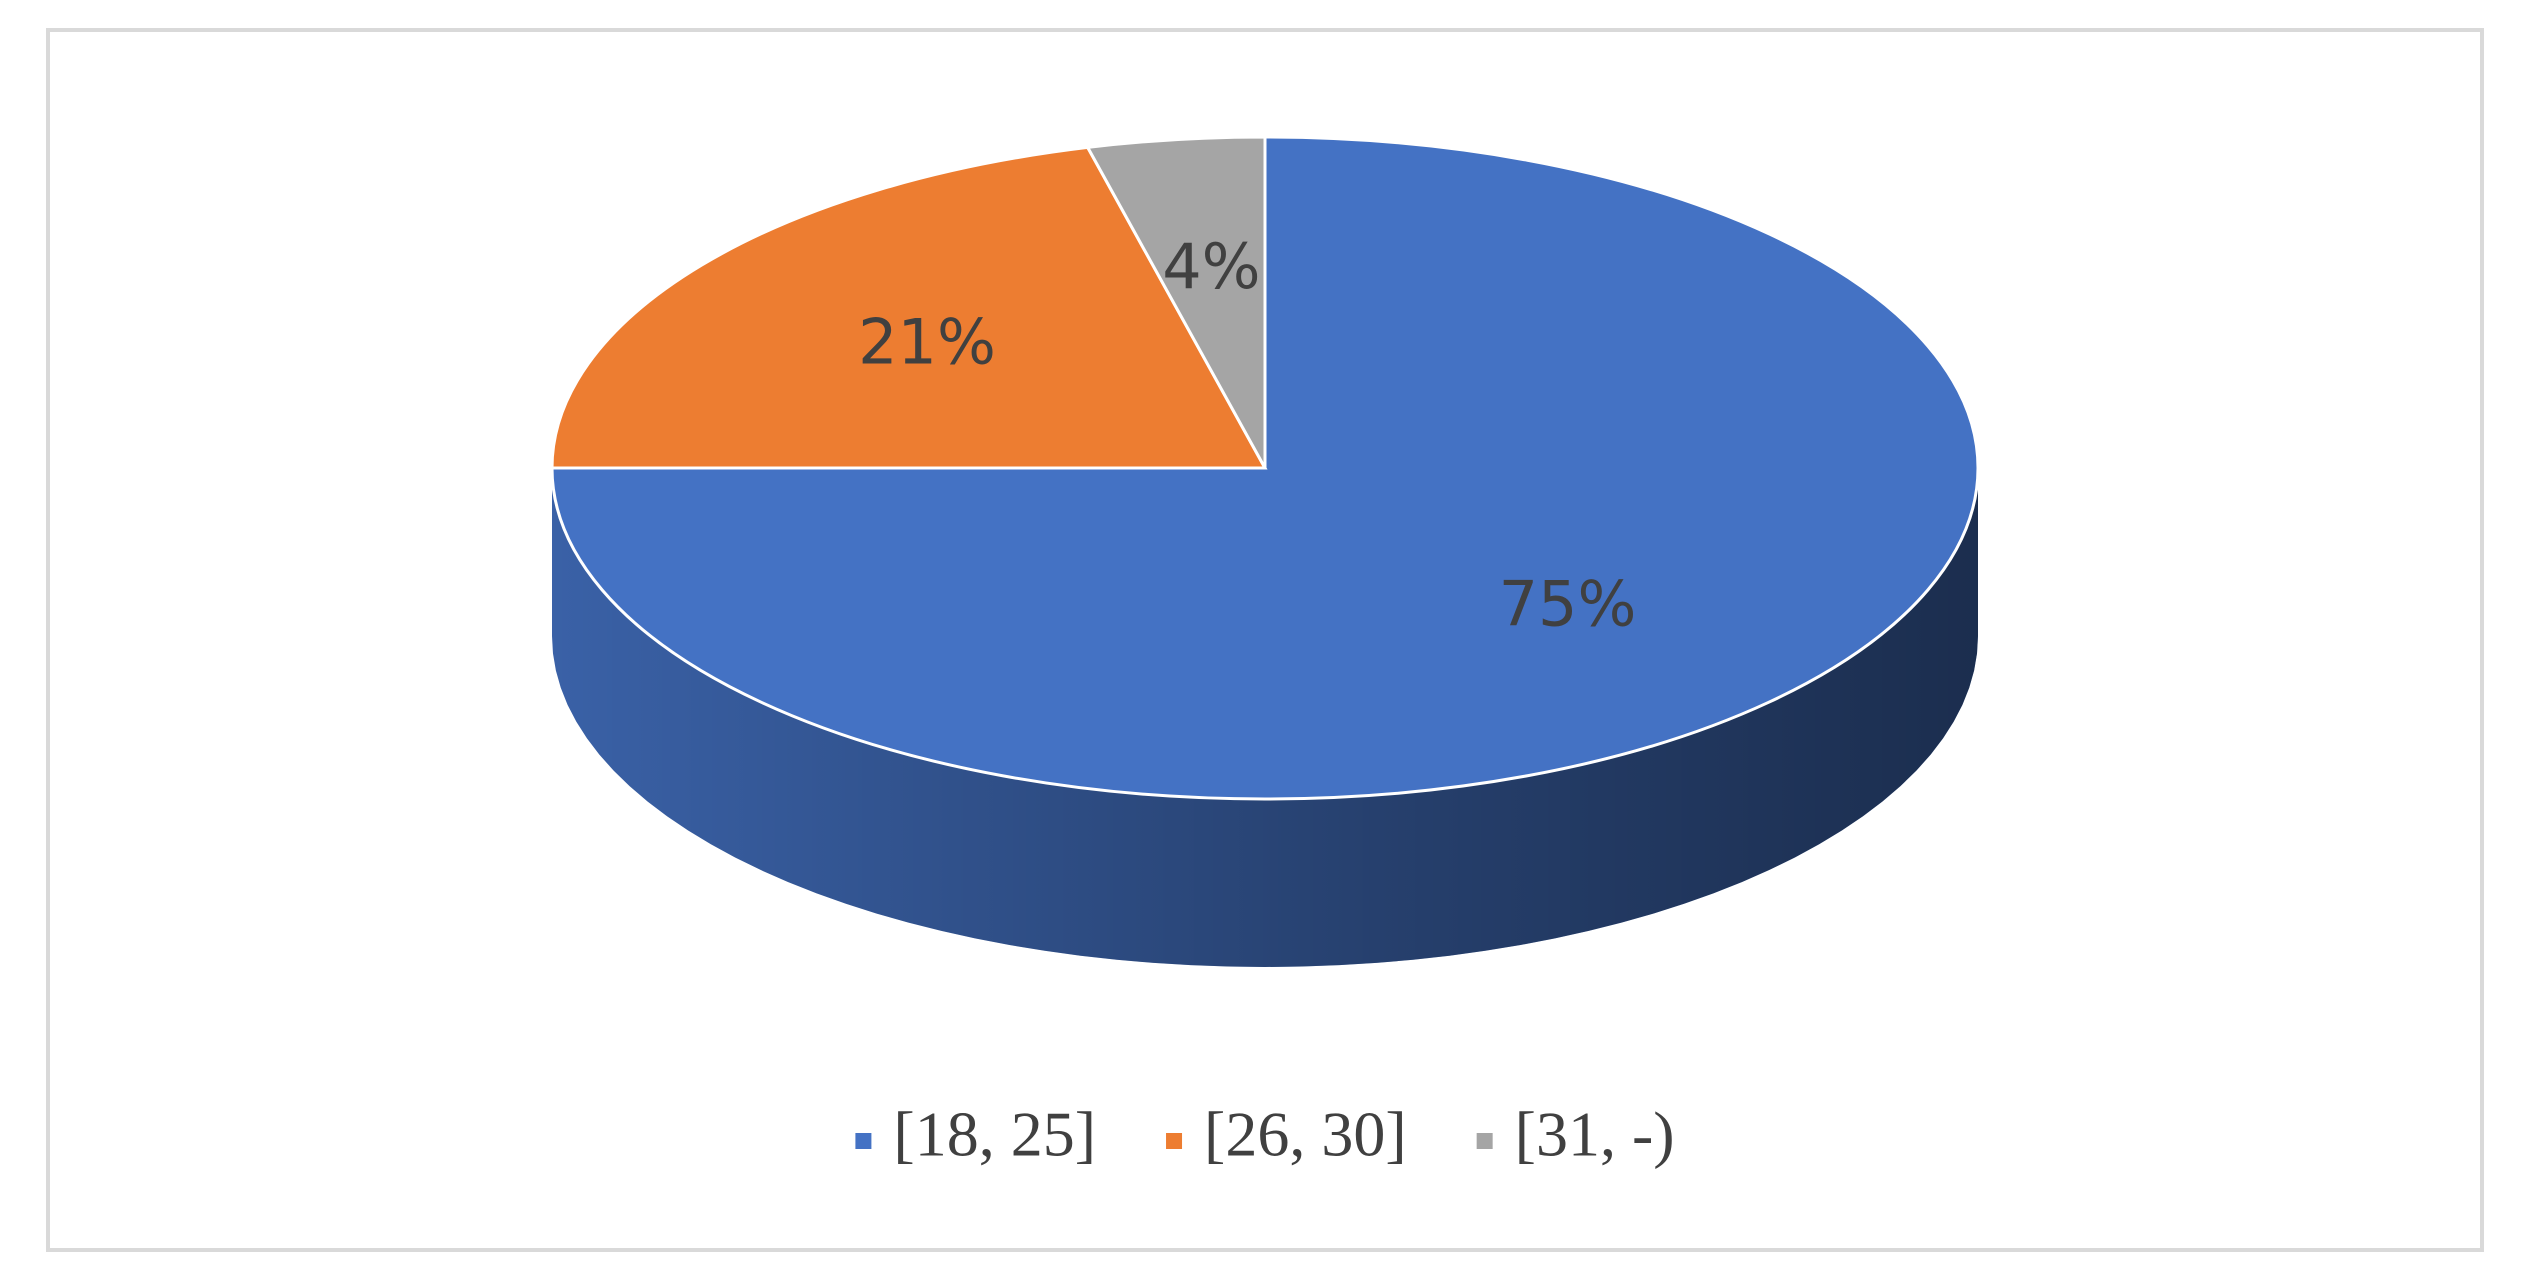  What do you see at coordinates (927, 341) in the screenshot?
I see `data-label: 21%` at bounding box center [927, 341].